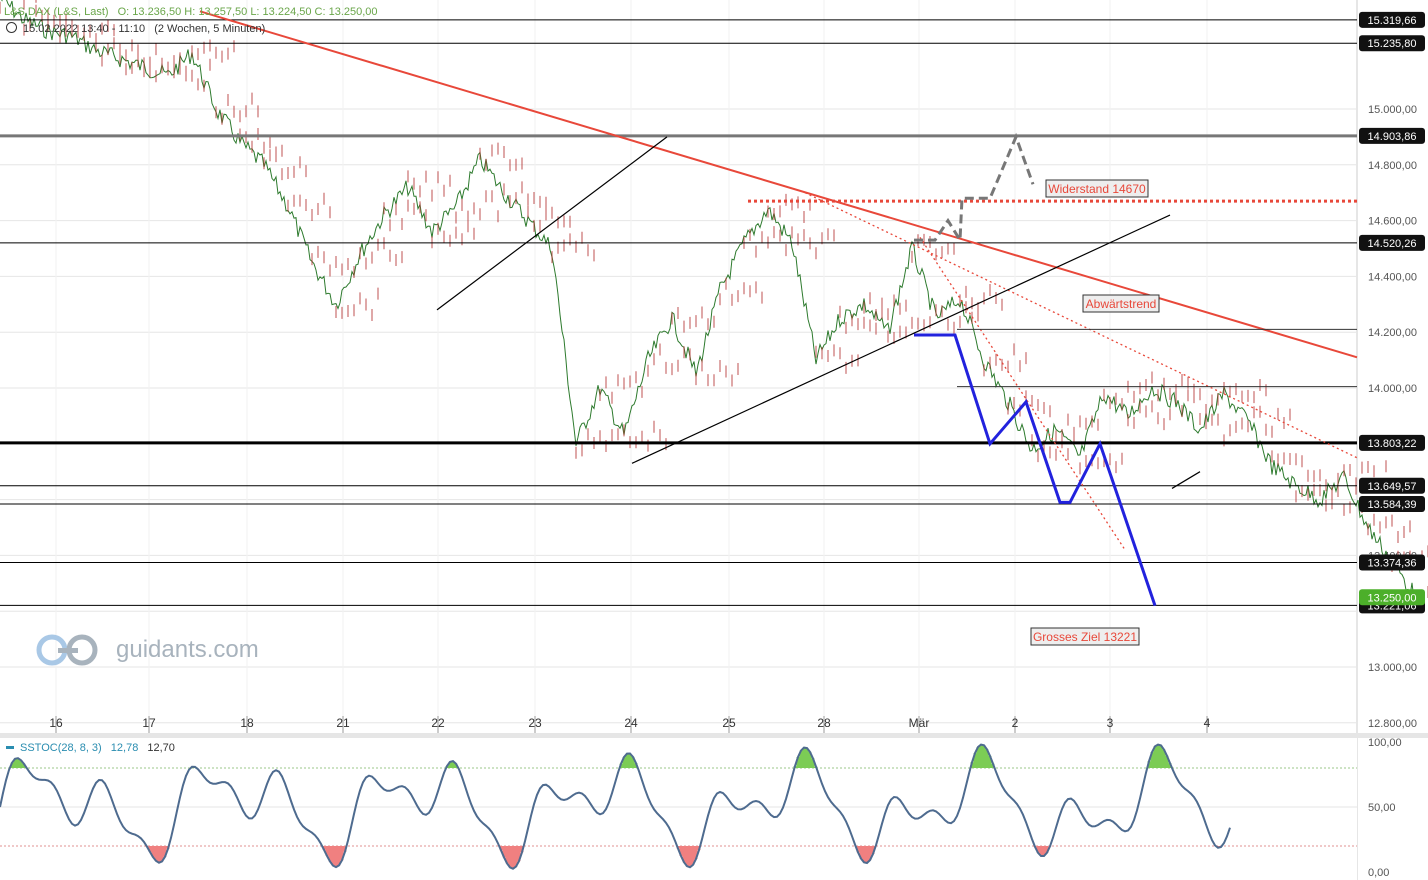  What do you see at coordinates (615, 806) in the screenshot?
I see `stoch-line` at bounding box center [615, 806].